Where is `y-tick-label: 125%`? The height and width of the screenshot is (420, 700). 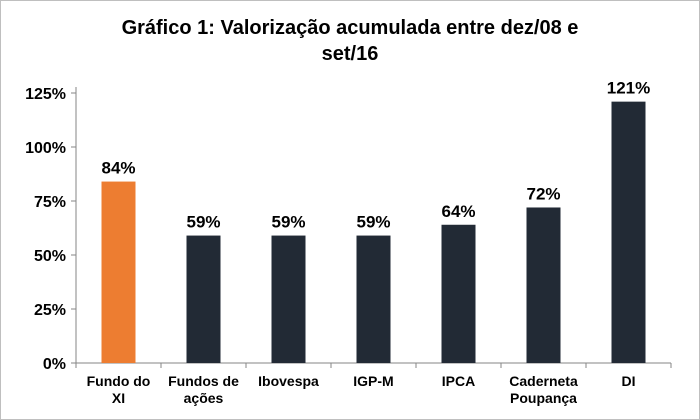
y-tick-label: 125% is located at coordinates (45, 94).